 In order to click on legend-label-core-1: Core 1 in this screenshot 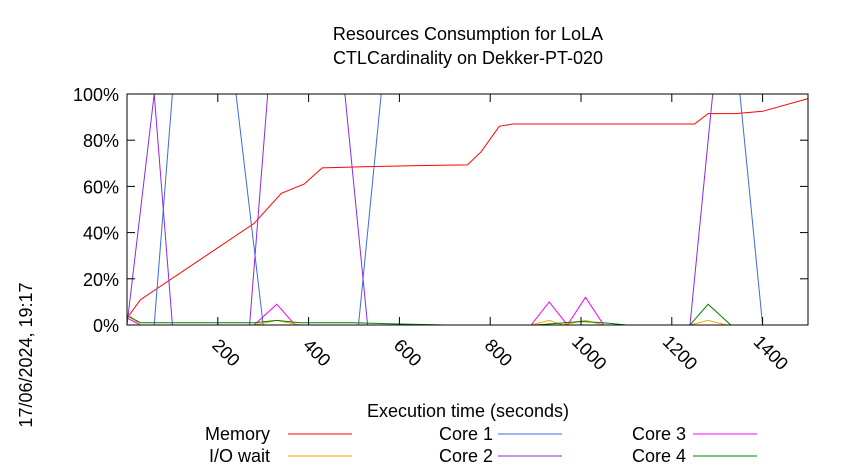, I will do `click(466, 434)`.